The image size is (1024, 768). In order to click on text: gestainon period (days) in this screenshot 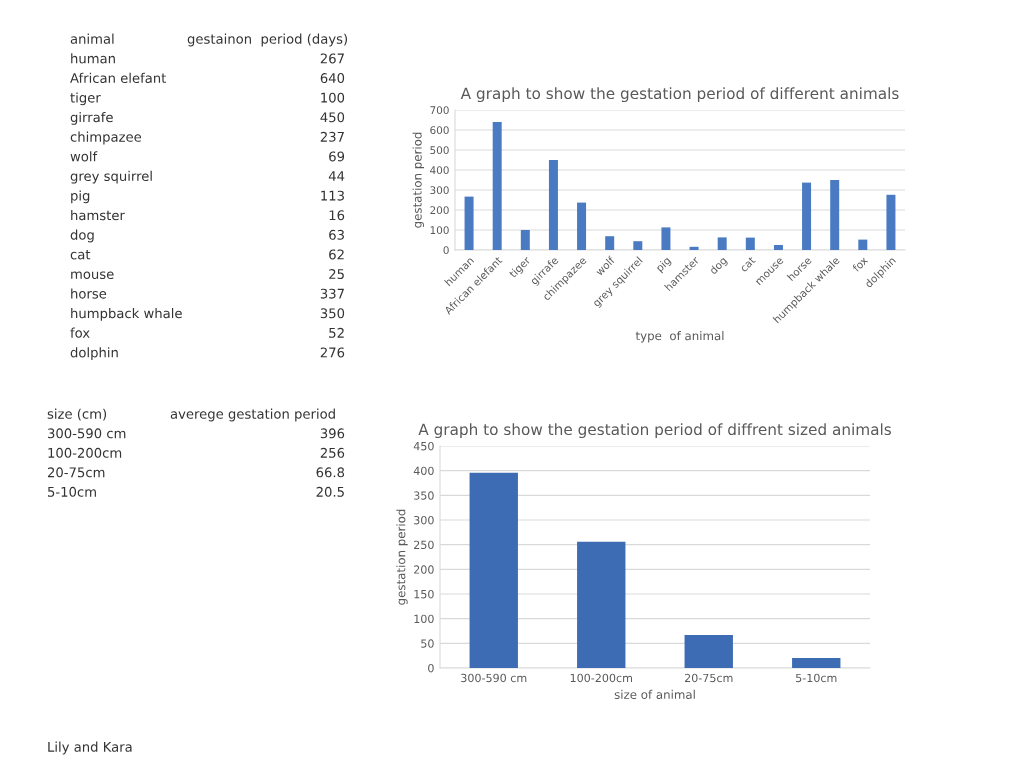, I will do `click(267, 40)`.